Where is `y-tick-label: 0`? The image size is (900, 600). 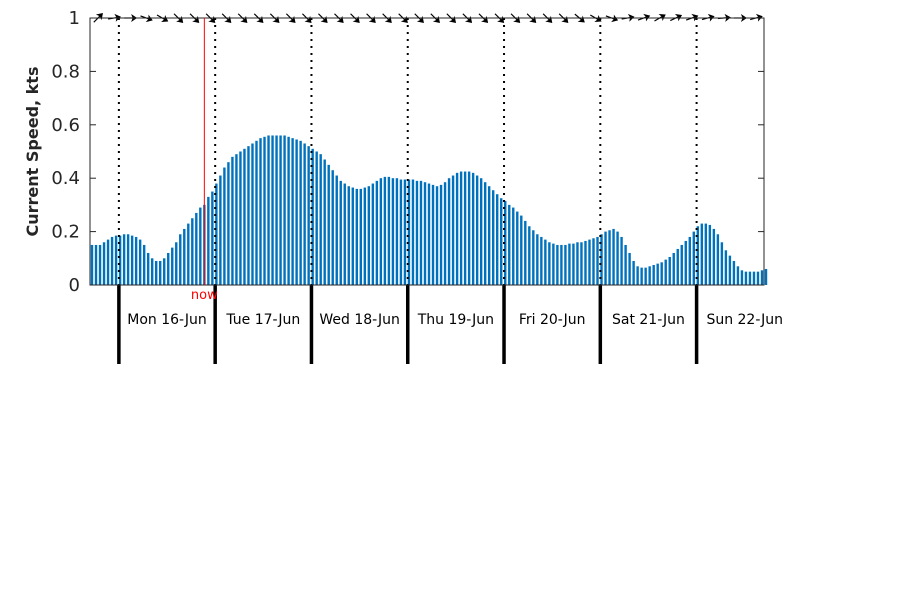
y-tick-label: 0 is located at coordinates (74, 285).